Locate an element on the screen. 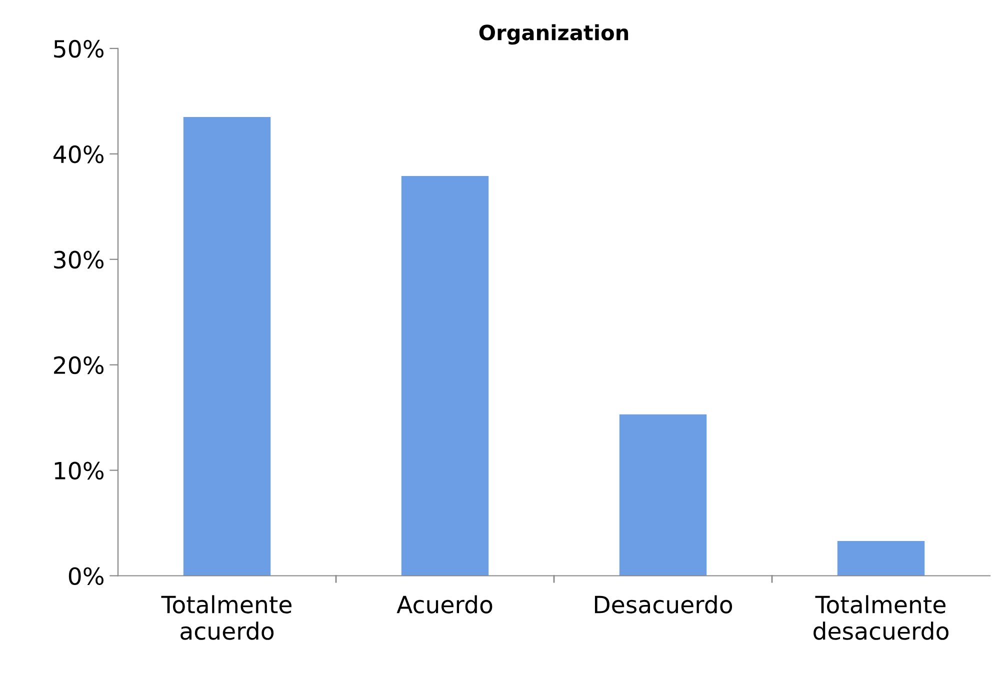 The width and height of the screenshot is (1000, 692). x-tick-label: Totalmente acuerdo is located at coordinates (226, 617).